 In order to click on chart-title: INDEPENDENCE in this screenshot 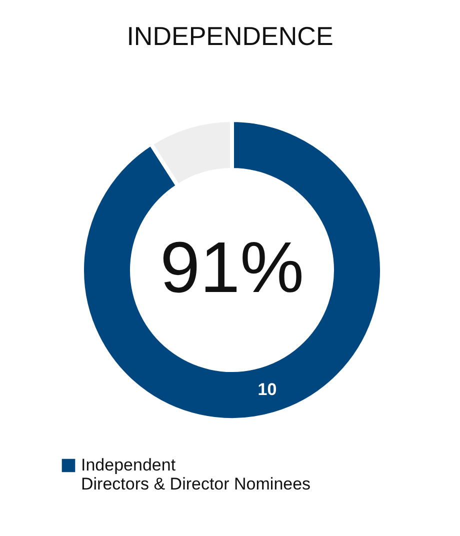, I will do `click(230, 36)`.